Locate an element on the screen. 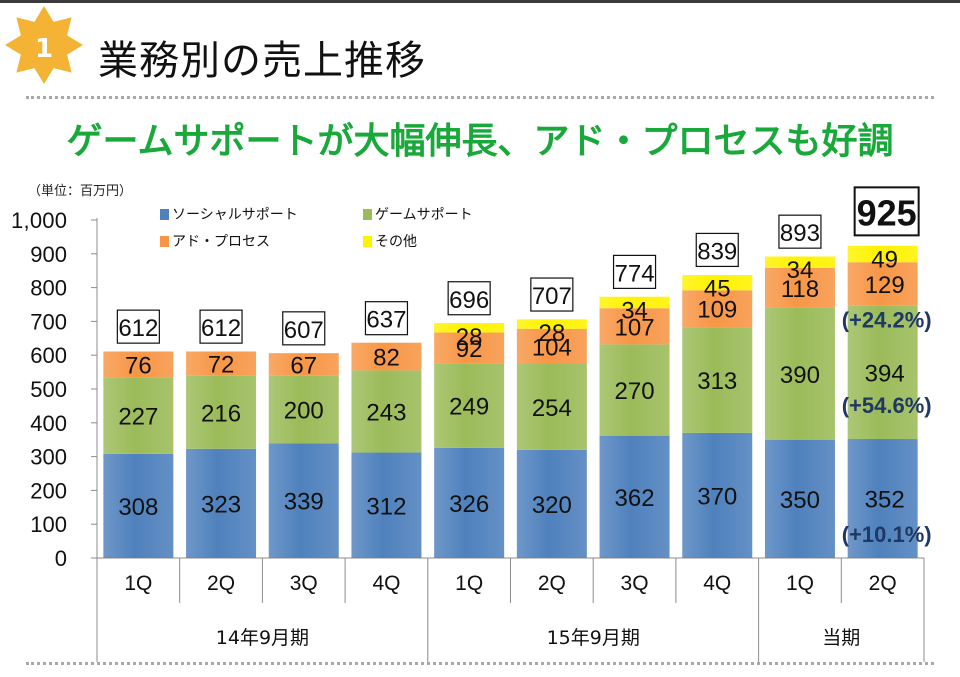 The width and height of the screenshot is (960, 677). data-label: 362 is located at coordinates (635, 498).